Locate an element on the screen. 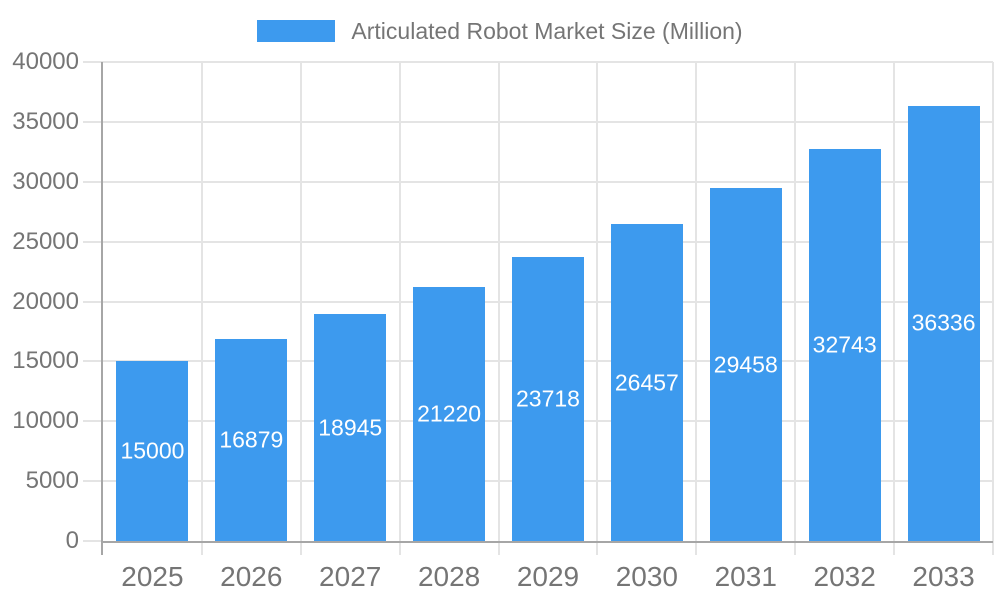 Image resolution: width=1000 pixels, height=600 pixels. y-axis-line is located at coordinates (102, 308).